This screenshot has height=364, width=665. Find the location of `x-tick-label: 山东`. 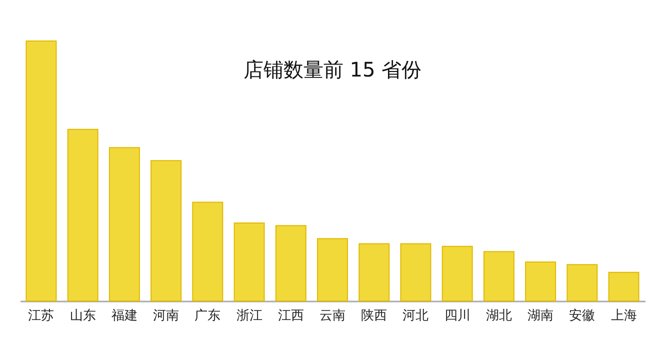

x-tick-label: 山东 is located at coordinates (83, 316).